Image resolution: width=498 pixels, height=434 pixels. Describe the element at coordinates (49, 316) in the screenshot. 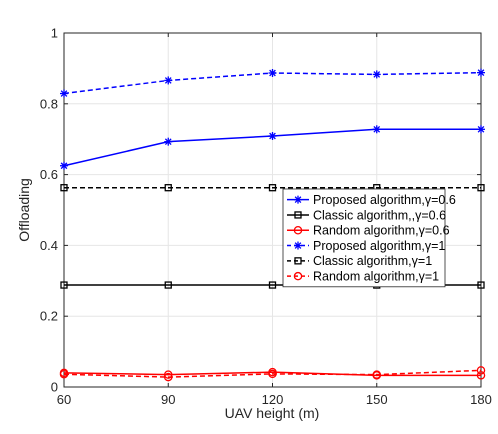

I see `y-tick-label: 0.2` at that location.